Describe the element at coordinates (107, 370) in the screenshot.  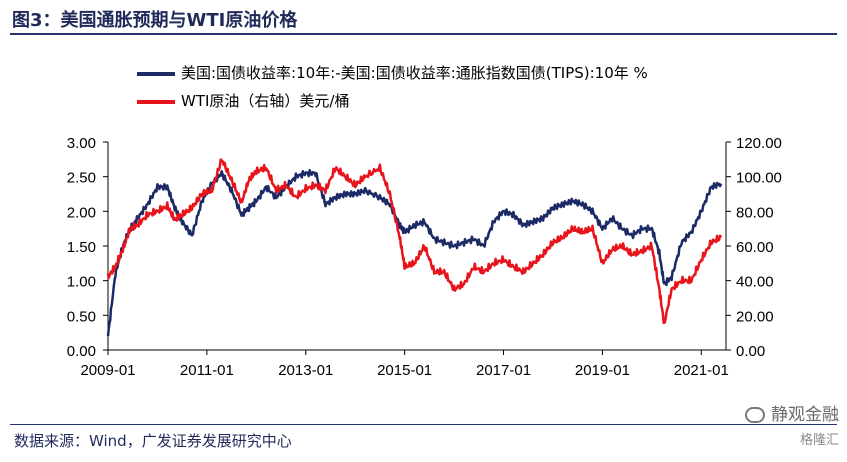
I see `x-tick-label: 2009-01` at that location.